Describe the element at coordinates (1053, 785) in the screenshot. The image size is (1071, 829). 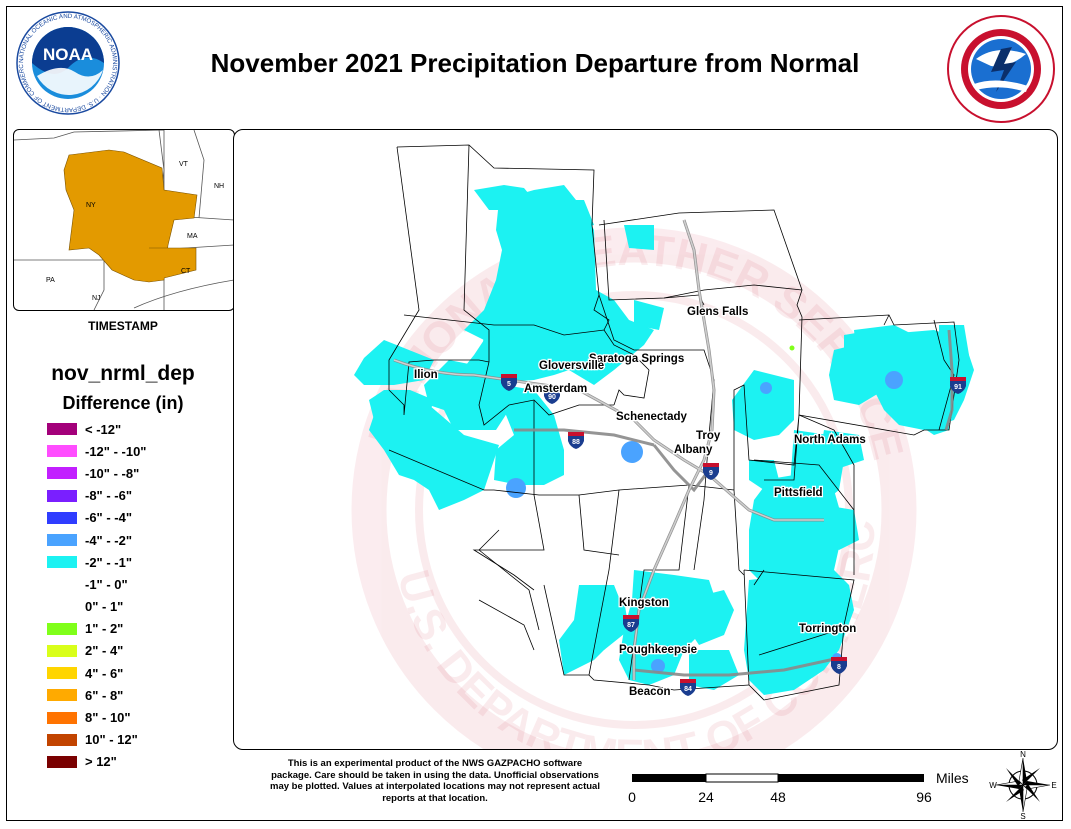
I see `compass-e: E` at that location.